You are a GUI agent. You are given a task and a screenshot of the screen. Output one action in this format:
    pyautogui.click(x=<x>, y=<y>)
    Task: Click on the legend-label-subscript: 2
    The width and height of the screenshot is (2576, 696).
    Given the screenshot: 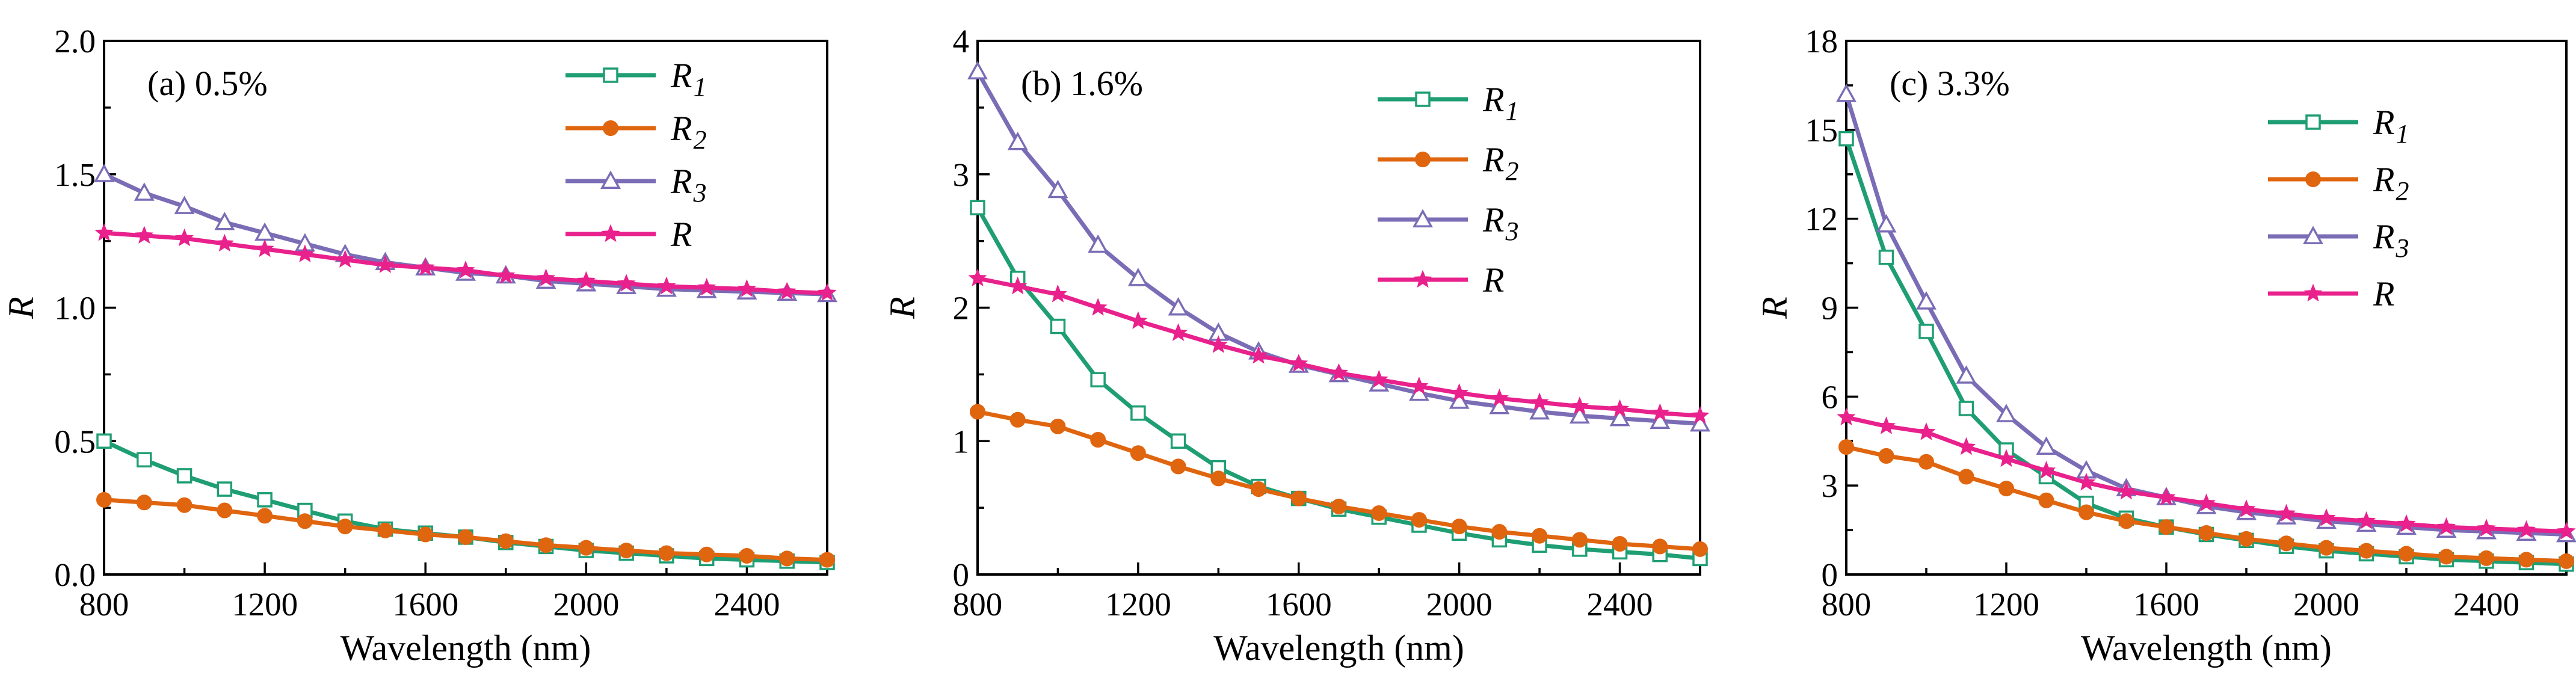 What is the action you would take?
    pyautogui.click(x=699, y=140)
    